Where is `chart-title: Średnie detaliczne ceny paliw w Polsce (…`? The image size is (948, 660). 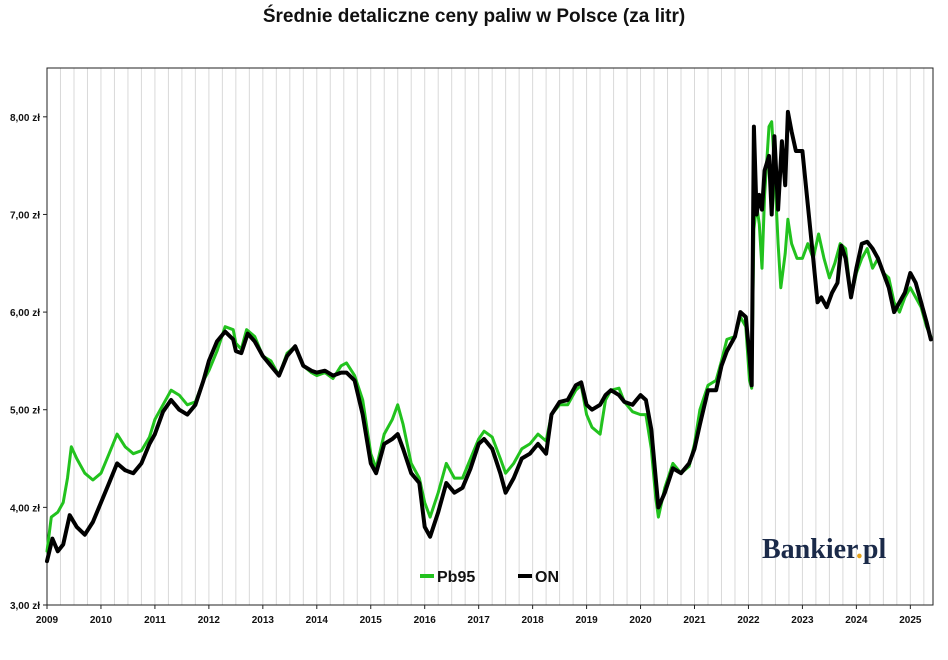
chart-title: Średnie detaliczne ceny paliw w Polsce (… is located at coordinates (474, 16).